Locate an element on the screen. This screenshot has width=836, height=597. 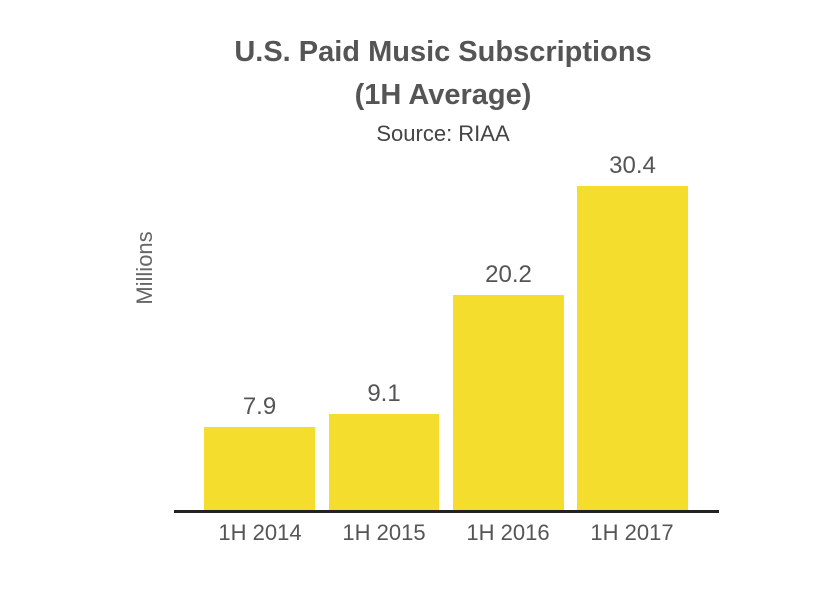
value-label: 9.1 is located at coordinates (384, 393).